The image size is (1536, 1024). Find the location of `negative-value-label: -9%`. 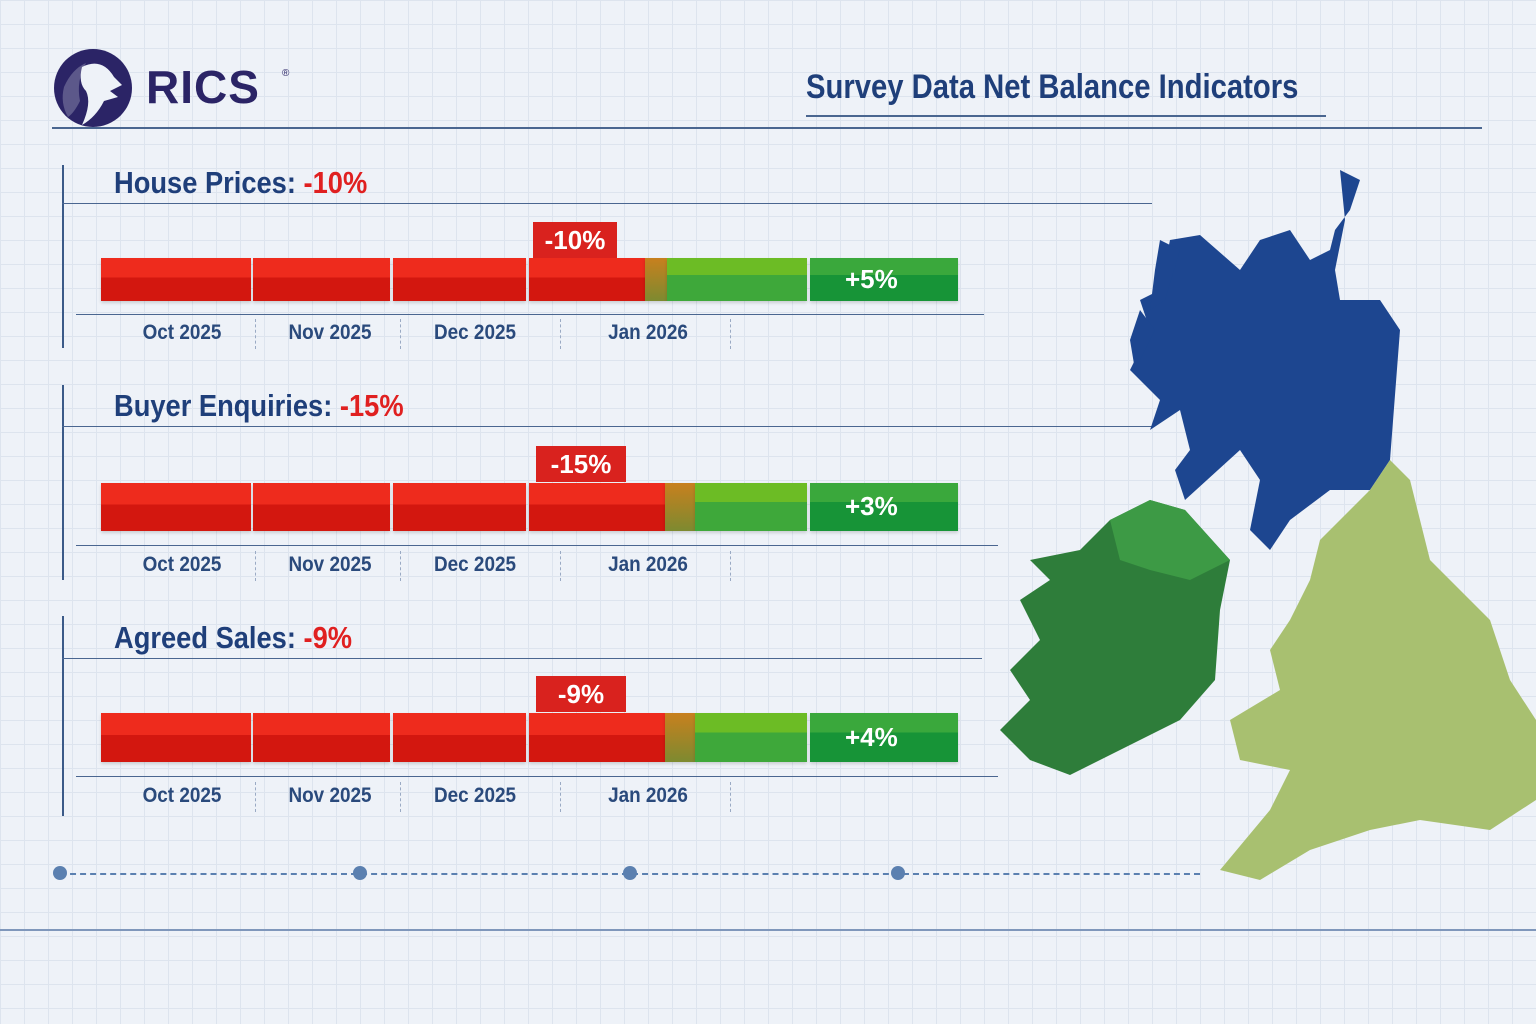

negative-value-label: -9% is located at coordinates (581, 694).